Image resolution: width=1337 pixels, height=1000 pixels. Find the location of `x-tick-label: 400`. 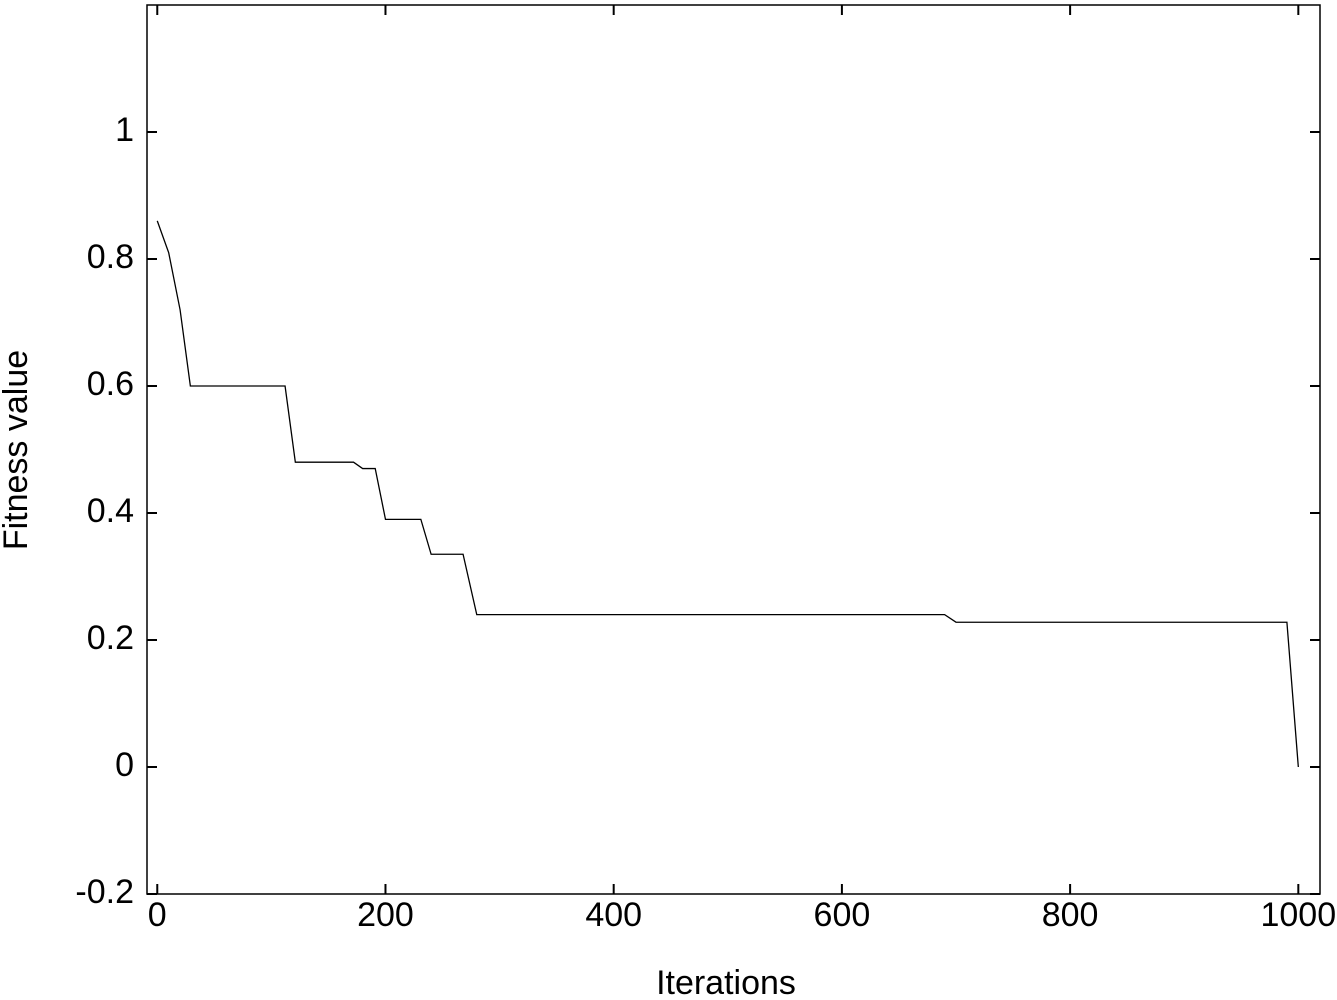

x-tick-label: 400 is located at coordinates (613, 915).